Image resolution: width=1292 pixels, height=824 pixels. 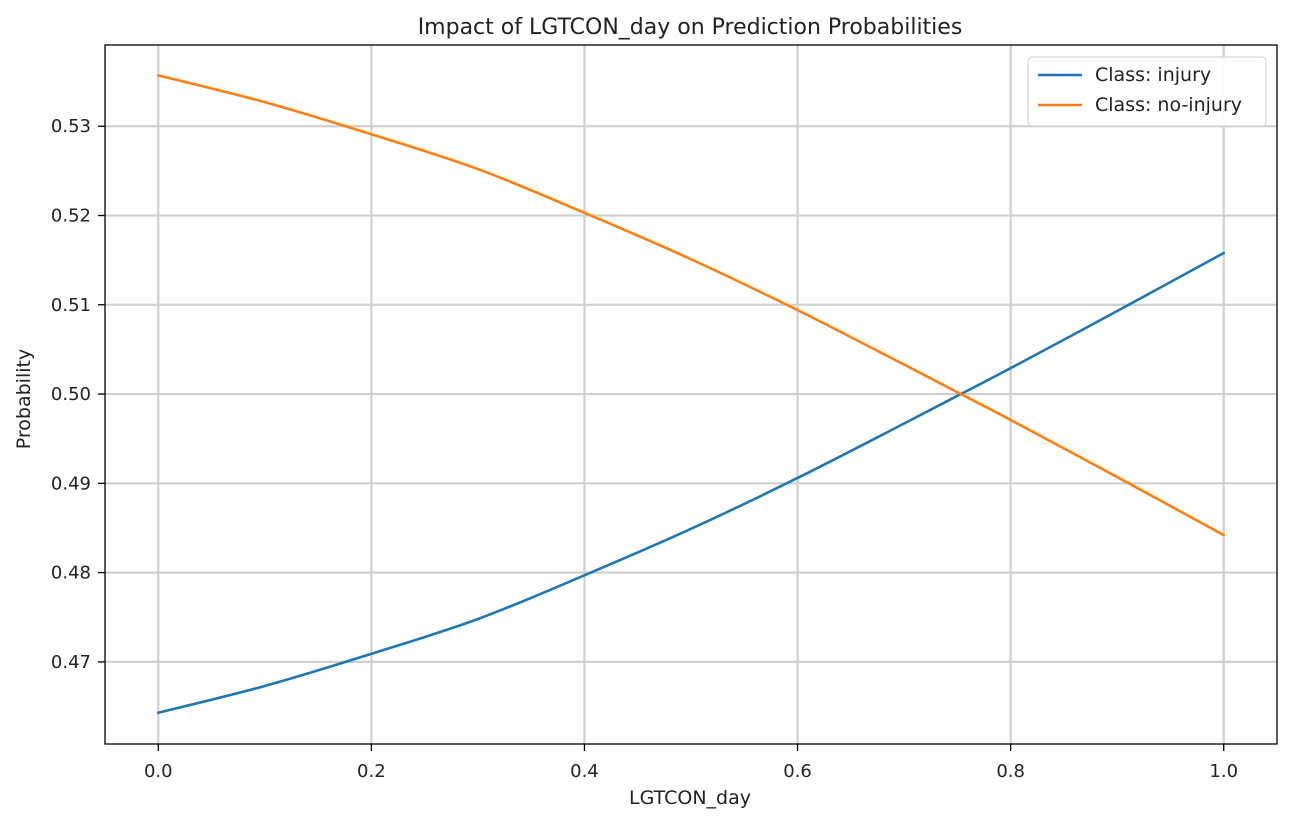 I want to click on y-tick-label: 0.48, so click(x=71, y=573).